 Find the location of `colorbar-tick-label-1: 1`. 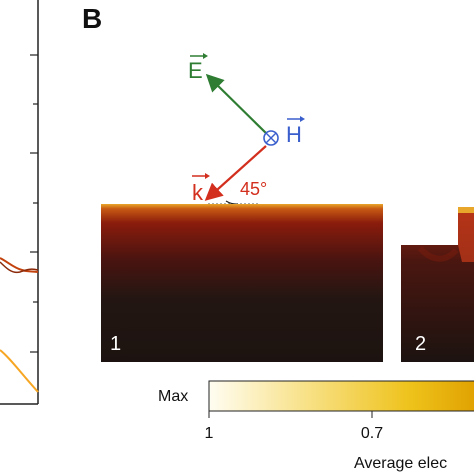

colorbar-tick-label-1: 1 is located at coordinates (209, 433).